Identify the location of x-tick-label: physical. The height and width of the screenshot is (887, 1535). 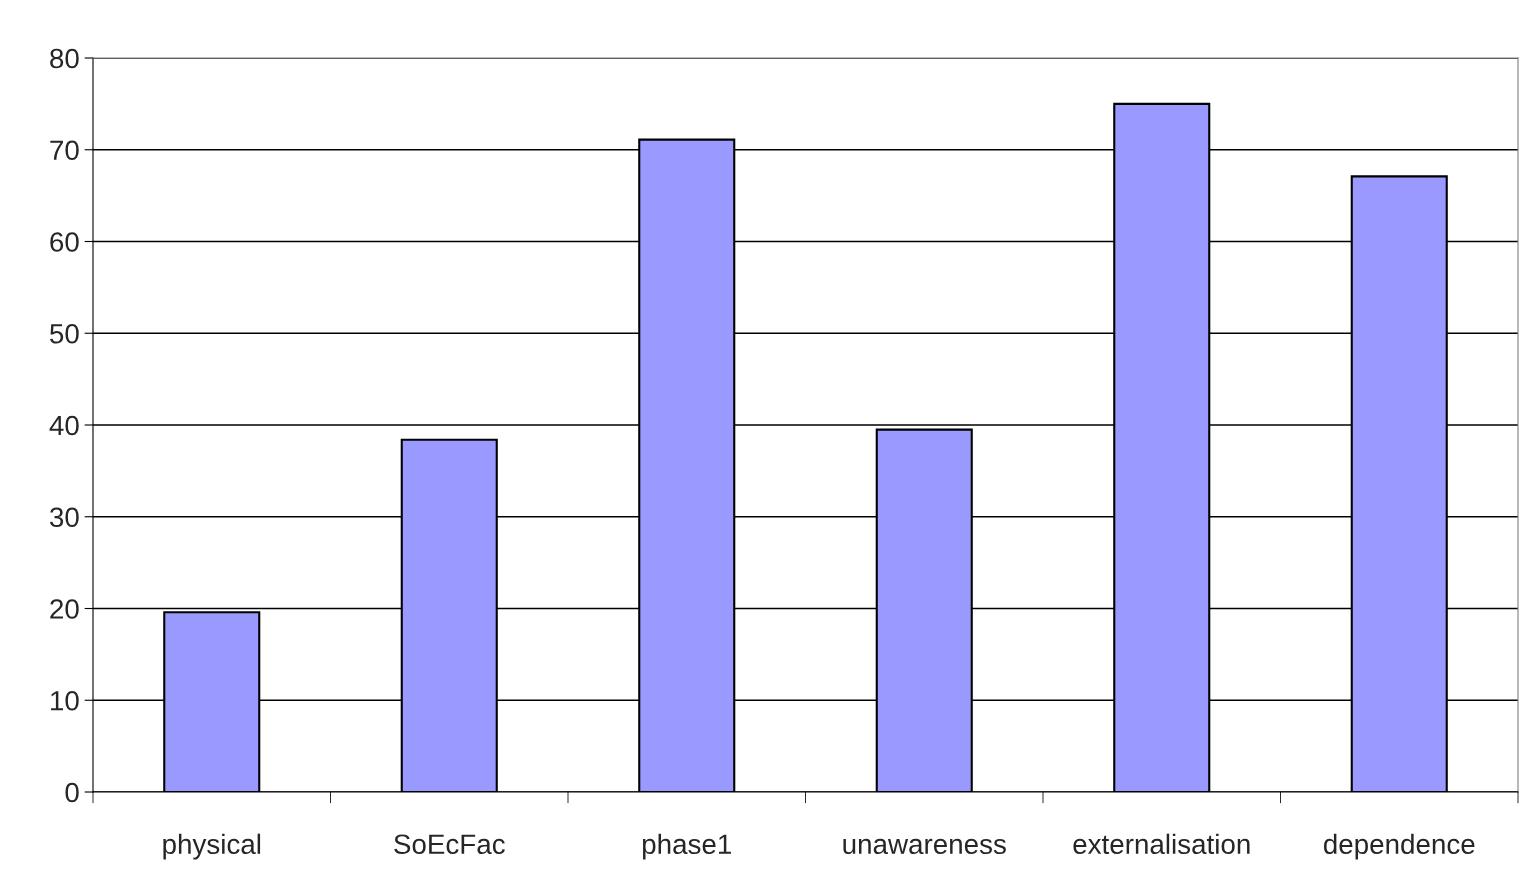
(212, 846).